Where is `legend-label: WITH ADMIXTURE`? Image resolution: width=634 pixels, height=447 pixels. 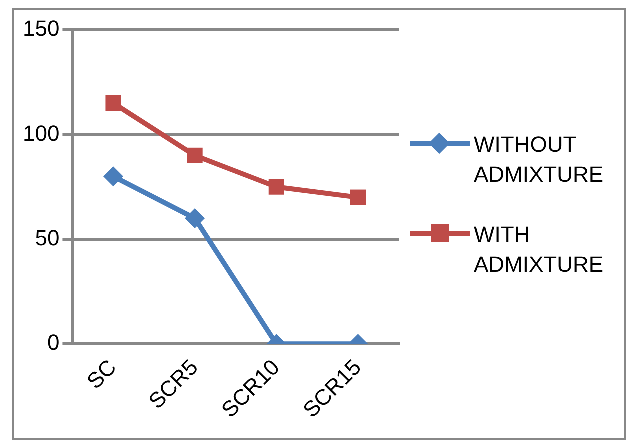
legend-label: WITH ADMIXTURE is located at coordinates (539, 250).